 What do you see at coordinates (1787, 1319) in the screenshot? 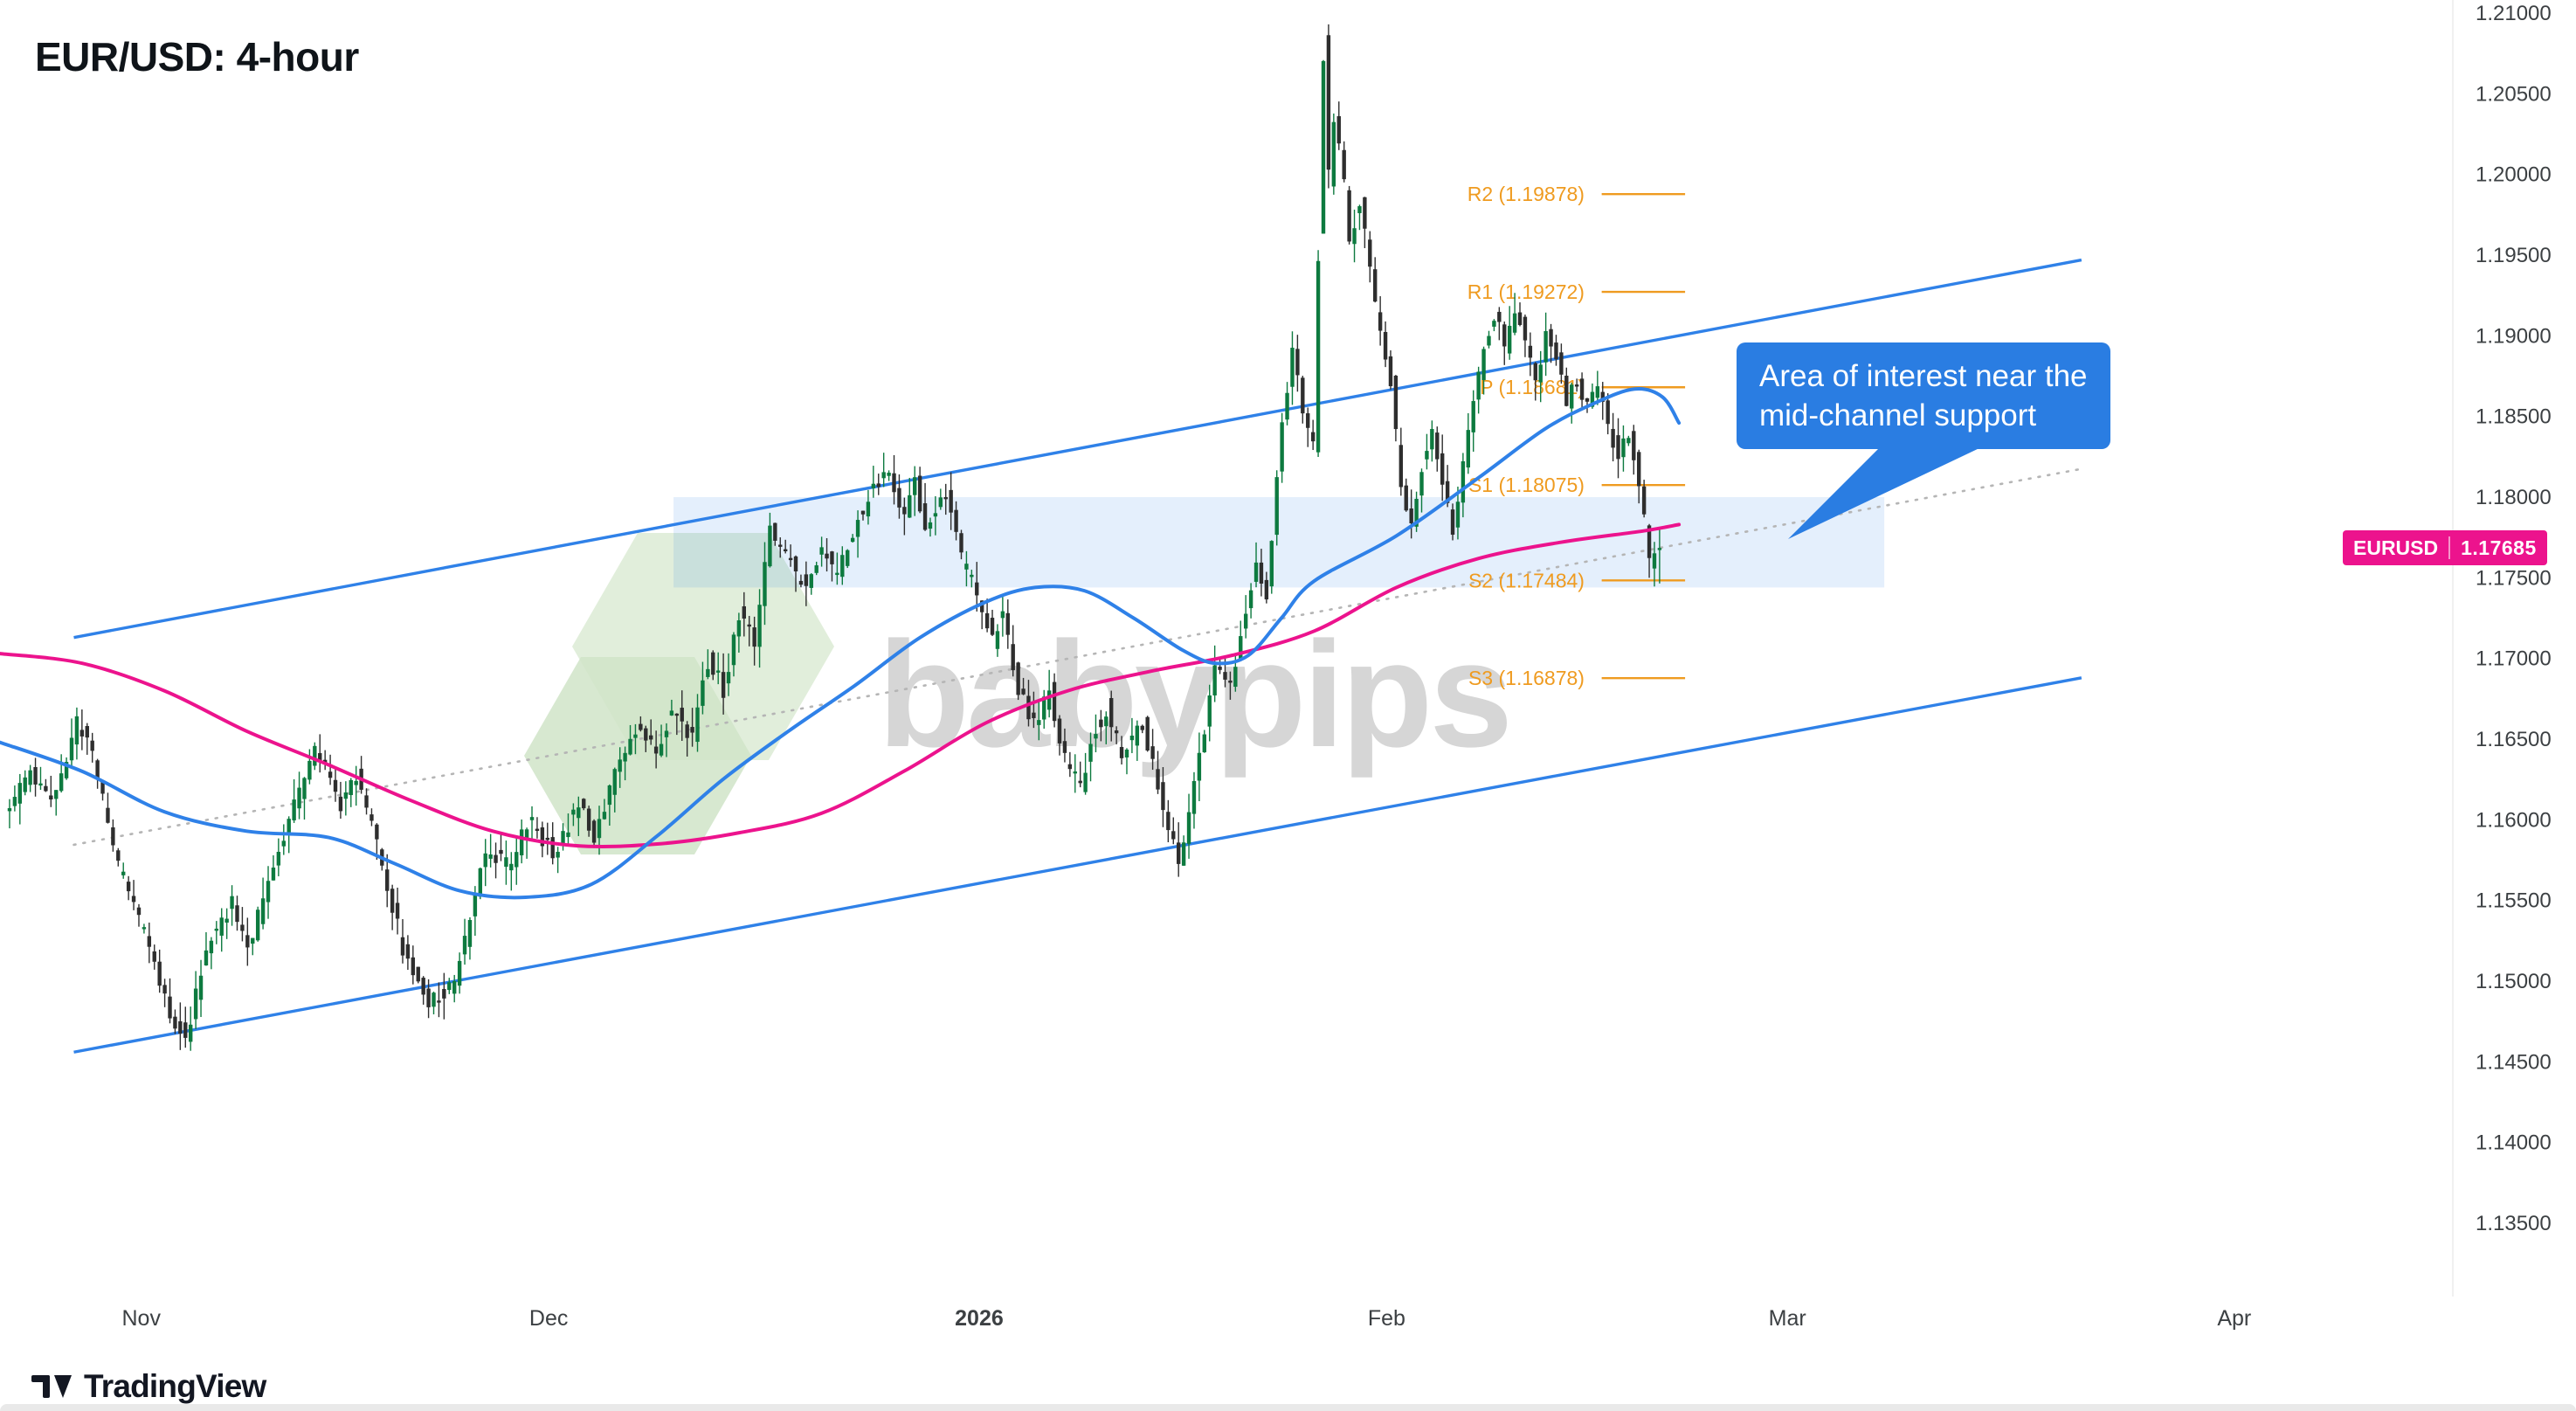
I see `time-axis-label: Mar` at bounding box center [1787, 1319].